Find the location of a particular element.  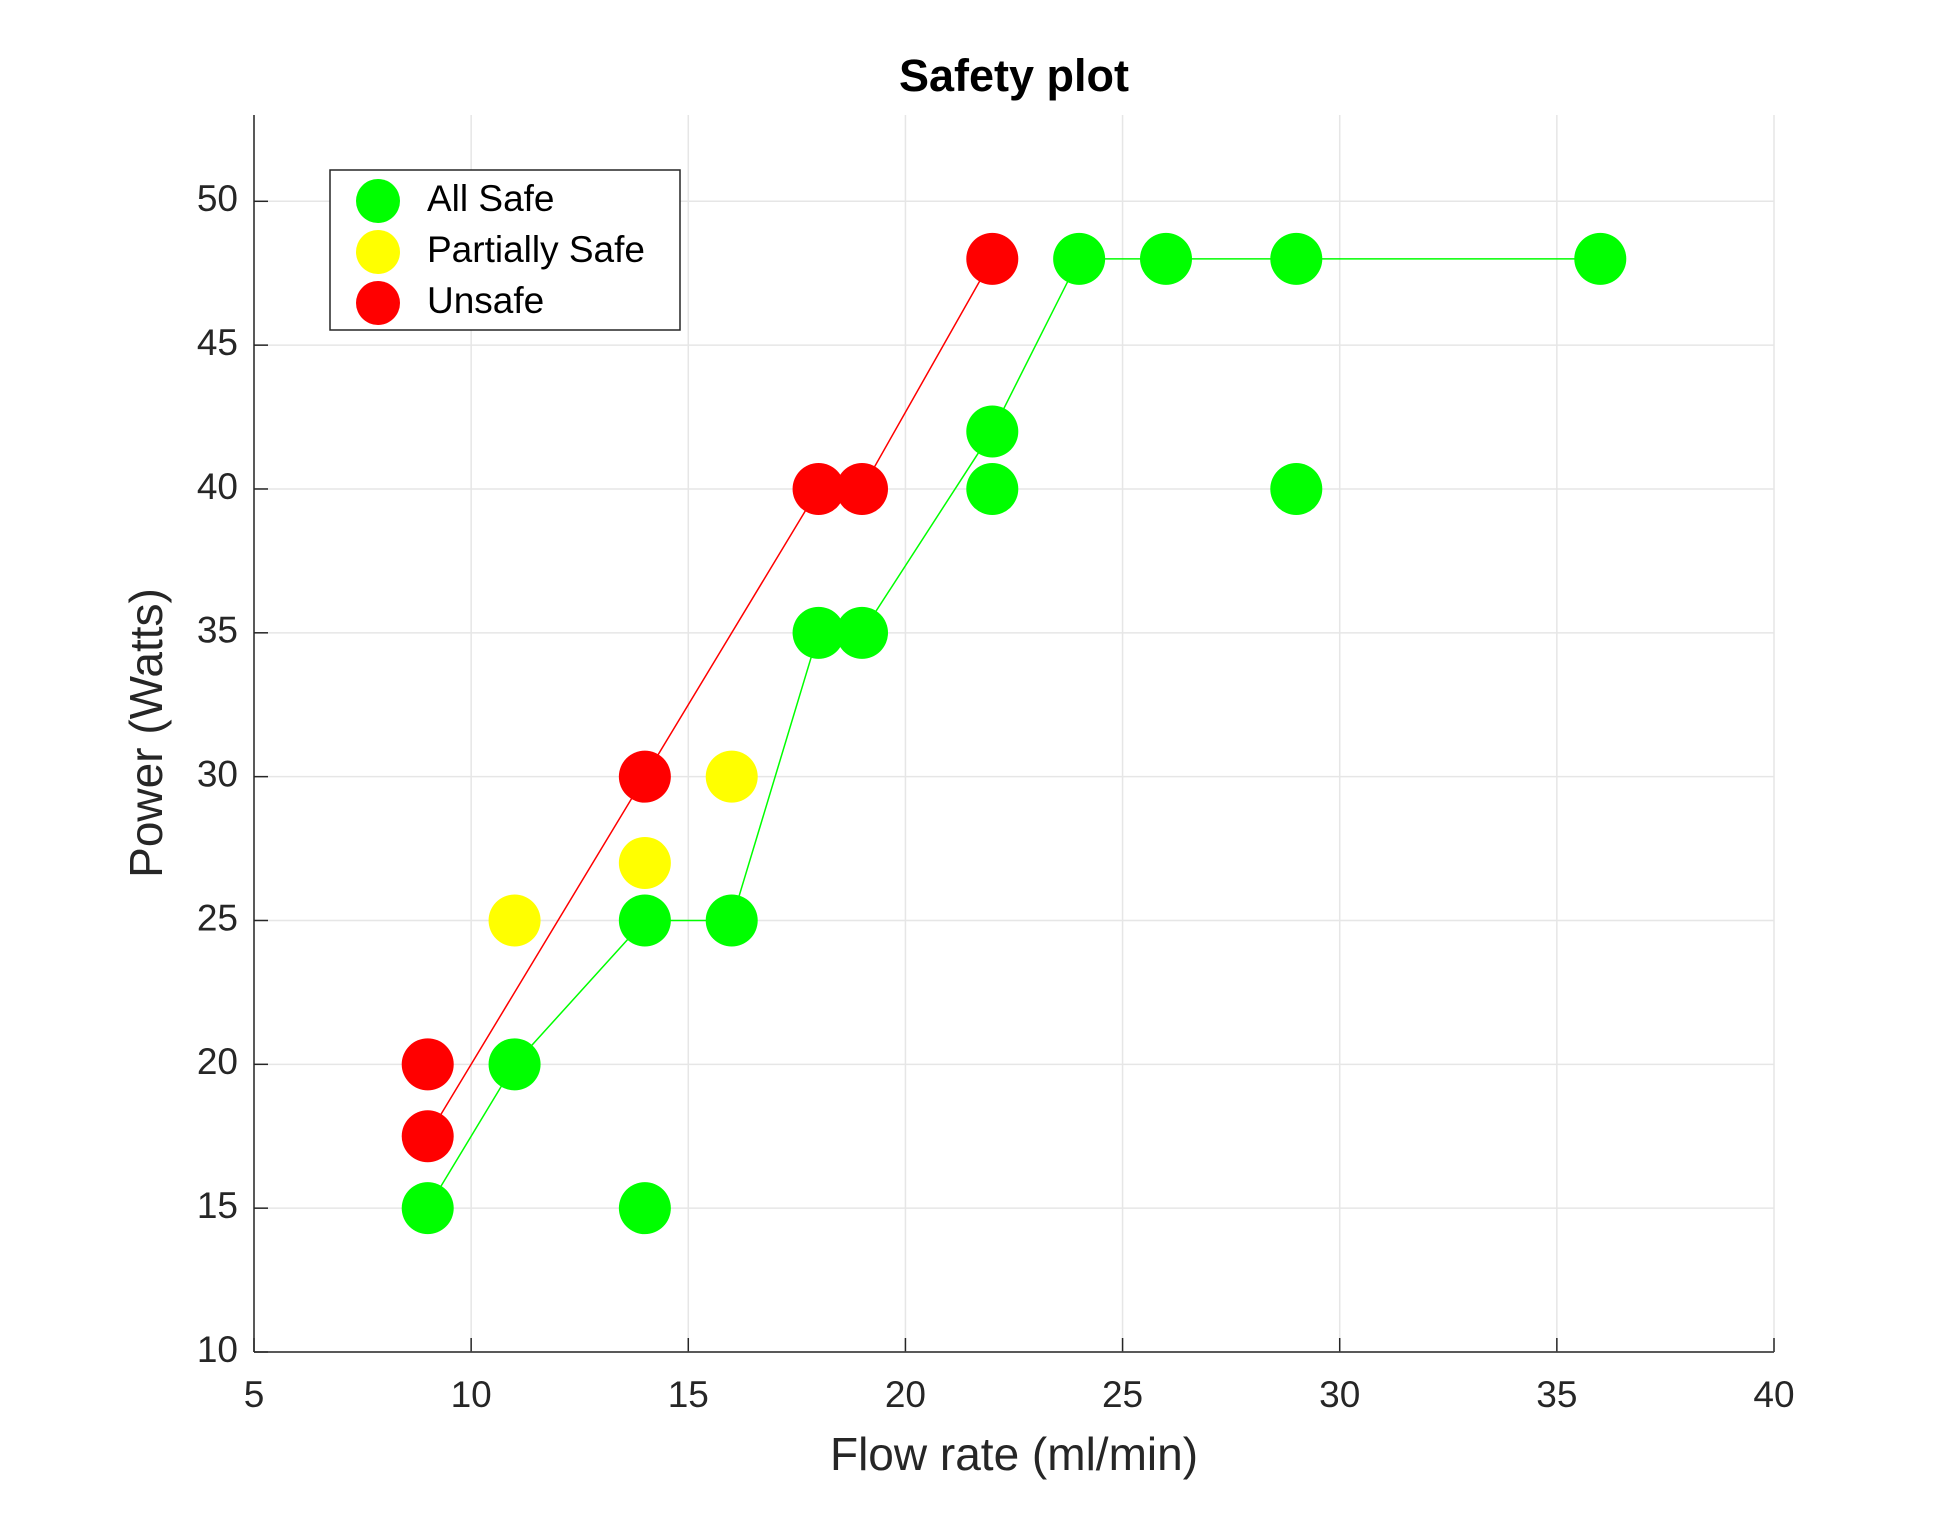

x-tick-label: 35 is located at coordinates (1556, 1394).